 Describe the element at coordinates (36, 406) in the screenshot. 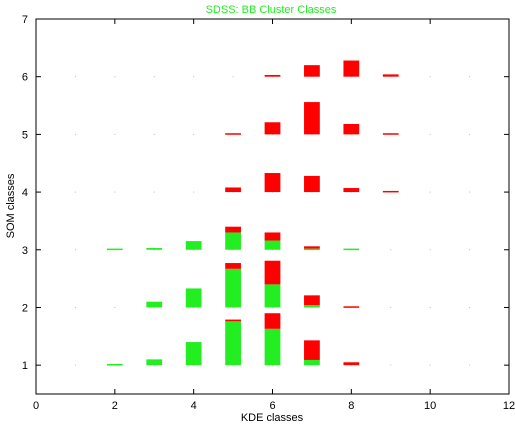

I see `x-tick-label: 0` at that location.